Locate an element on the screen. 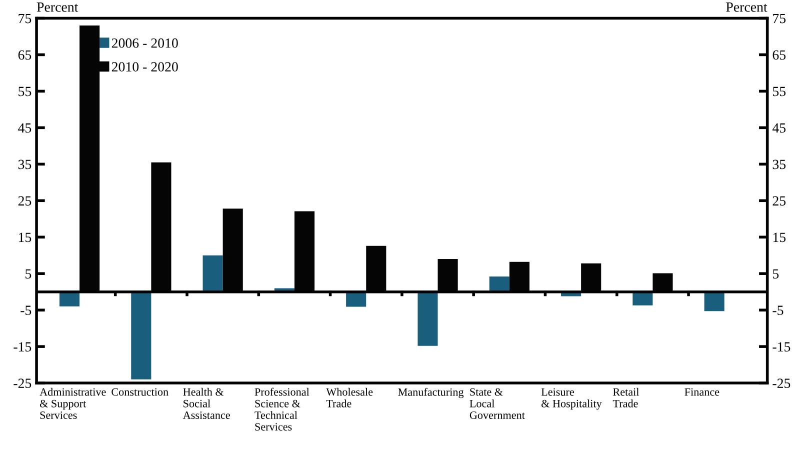  x-tick-label: State & Local Government is located at coordinates (497, 403).